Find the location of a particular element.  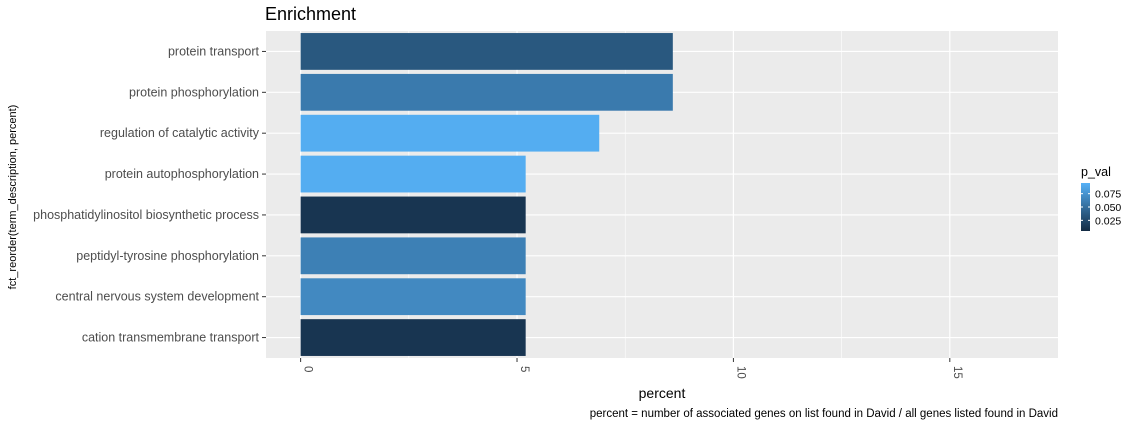

category-label: protein autophosphorylation is located at coordinates (182, 174).